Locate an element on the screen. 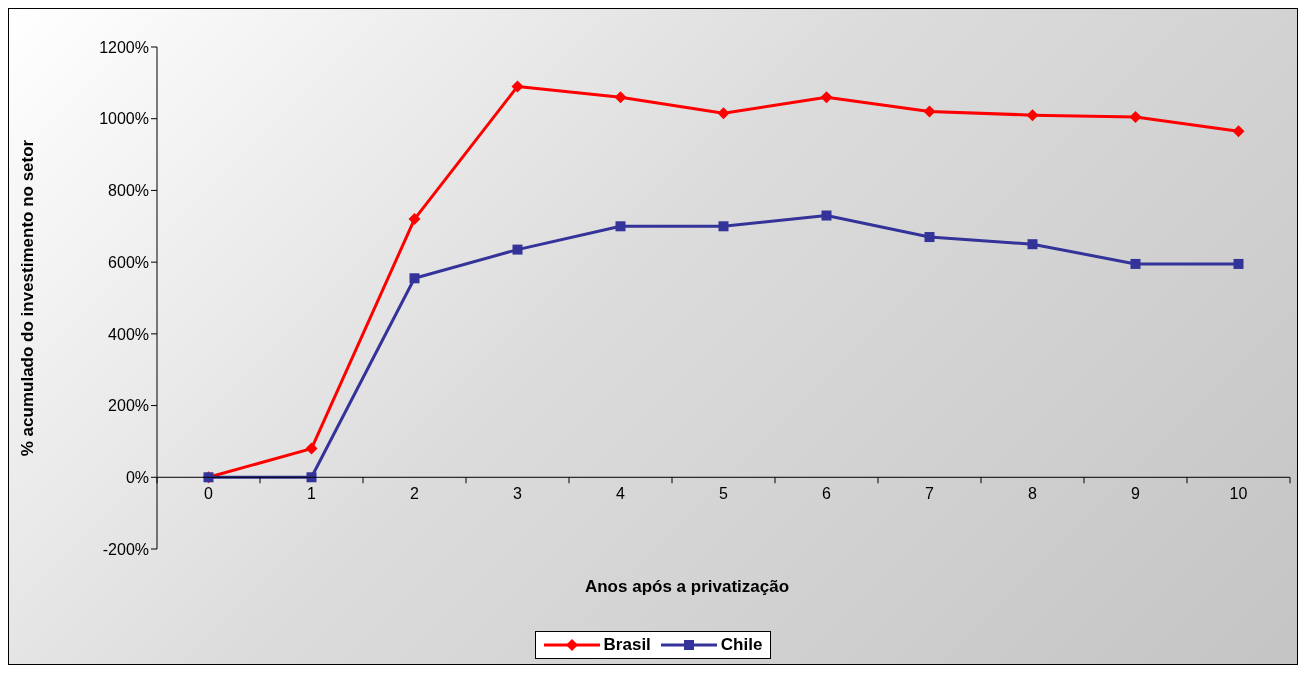 The image size is (1299, 673). y-tick-label: 0% is located at coordinates (137, 477).